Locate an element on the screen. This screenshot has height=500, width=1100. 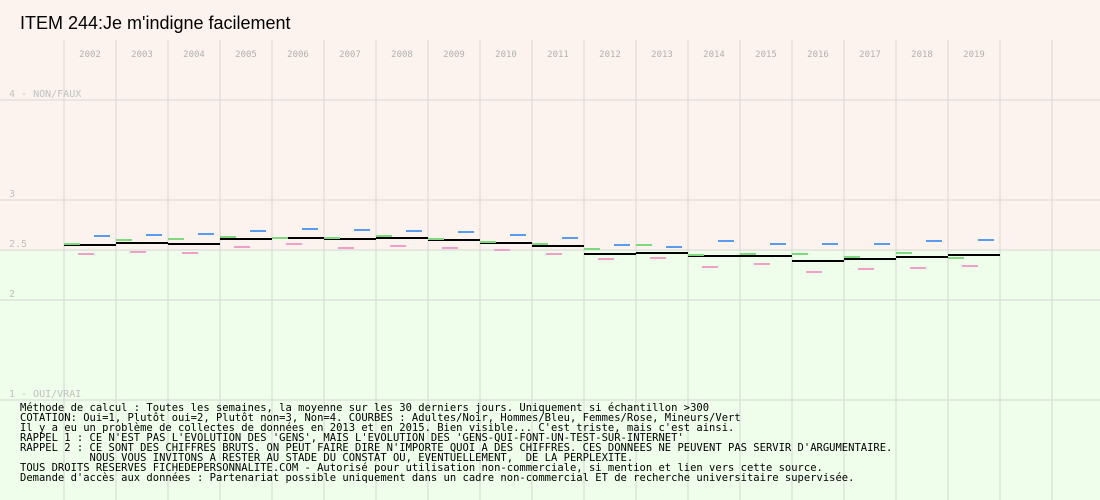
x-tick-label: 2005 is located at coordinates (246, 55).